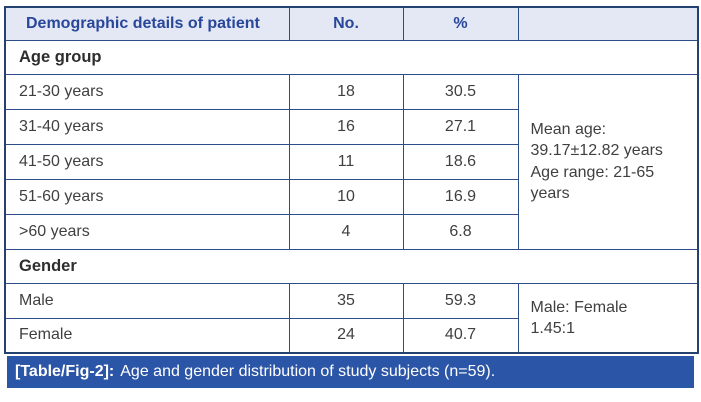 The image size is (701, 402). Describe the element at coordinates (147, 161) in the screenshot. I see `age-row-label: 41-50 years` at that location.